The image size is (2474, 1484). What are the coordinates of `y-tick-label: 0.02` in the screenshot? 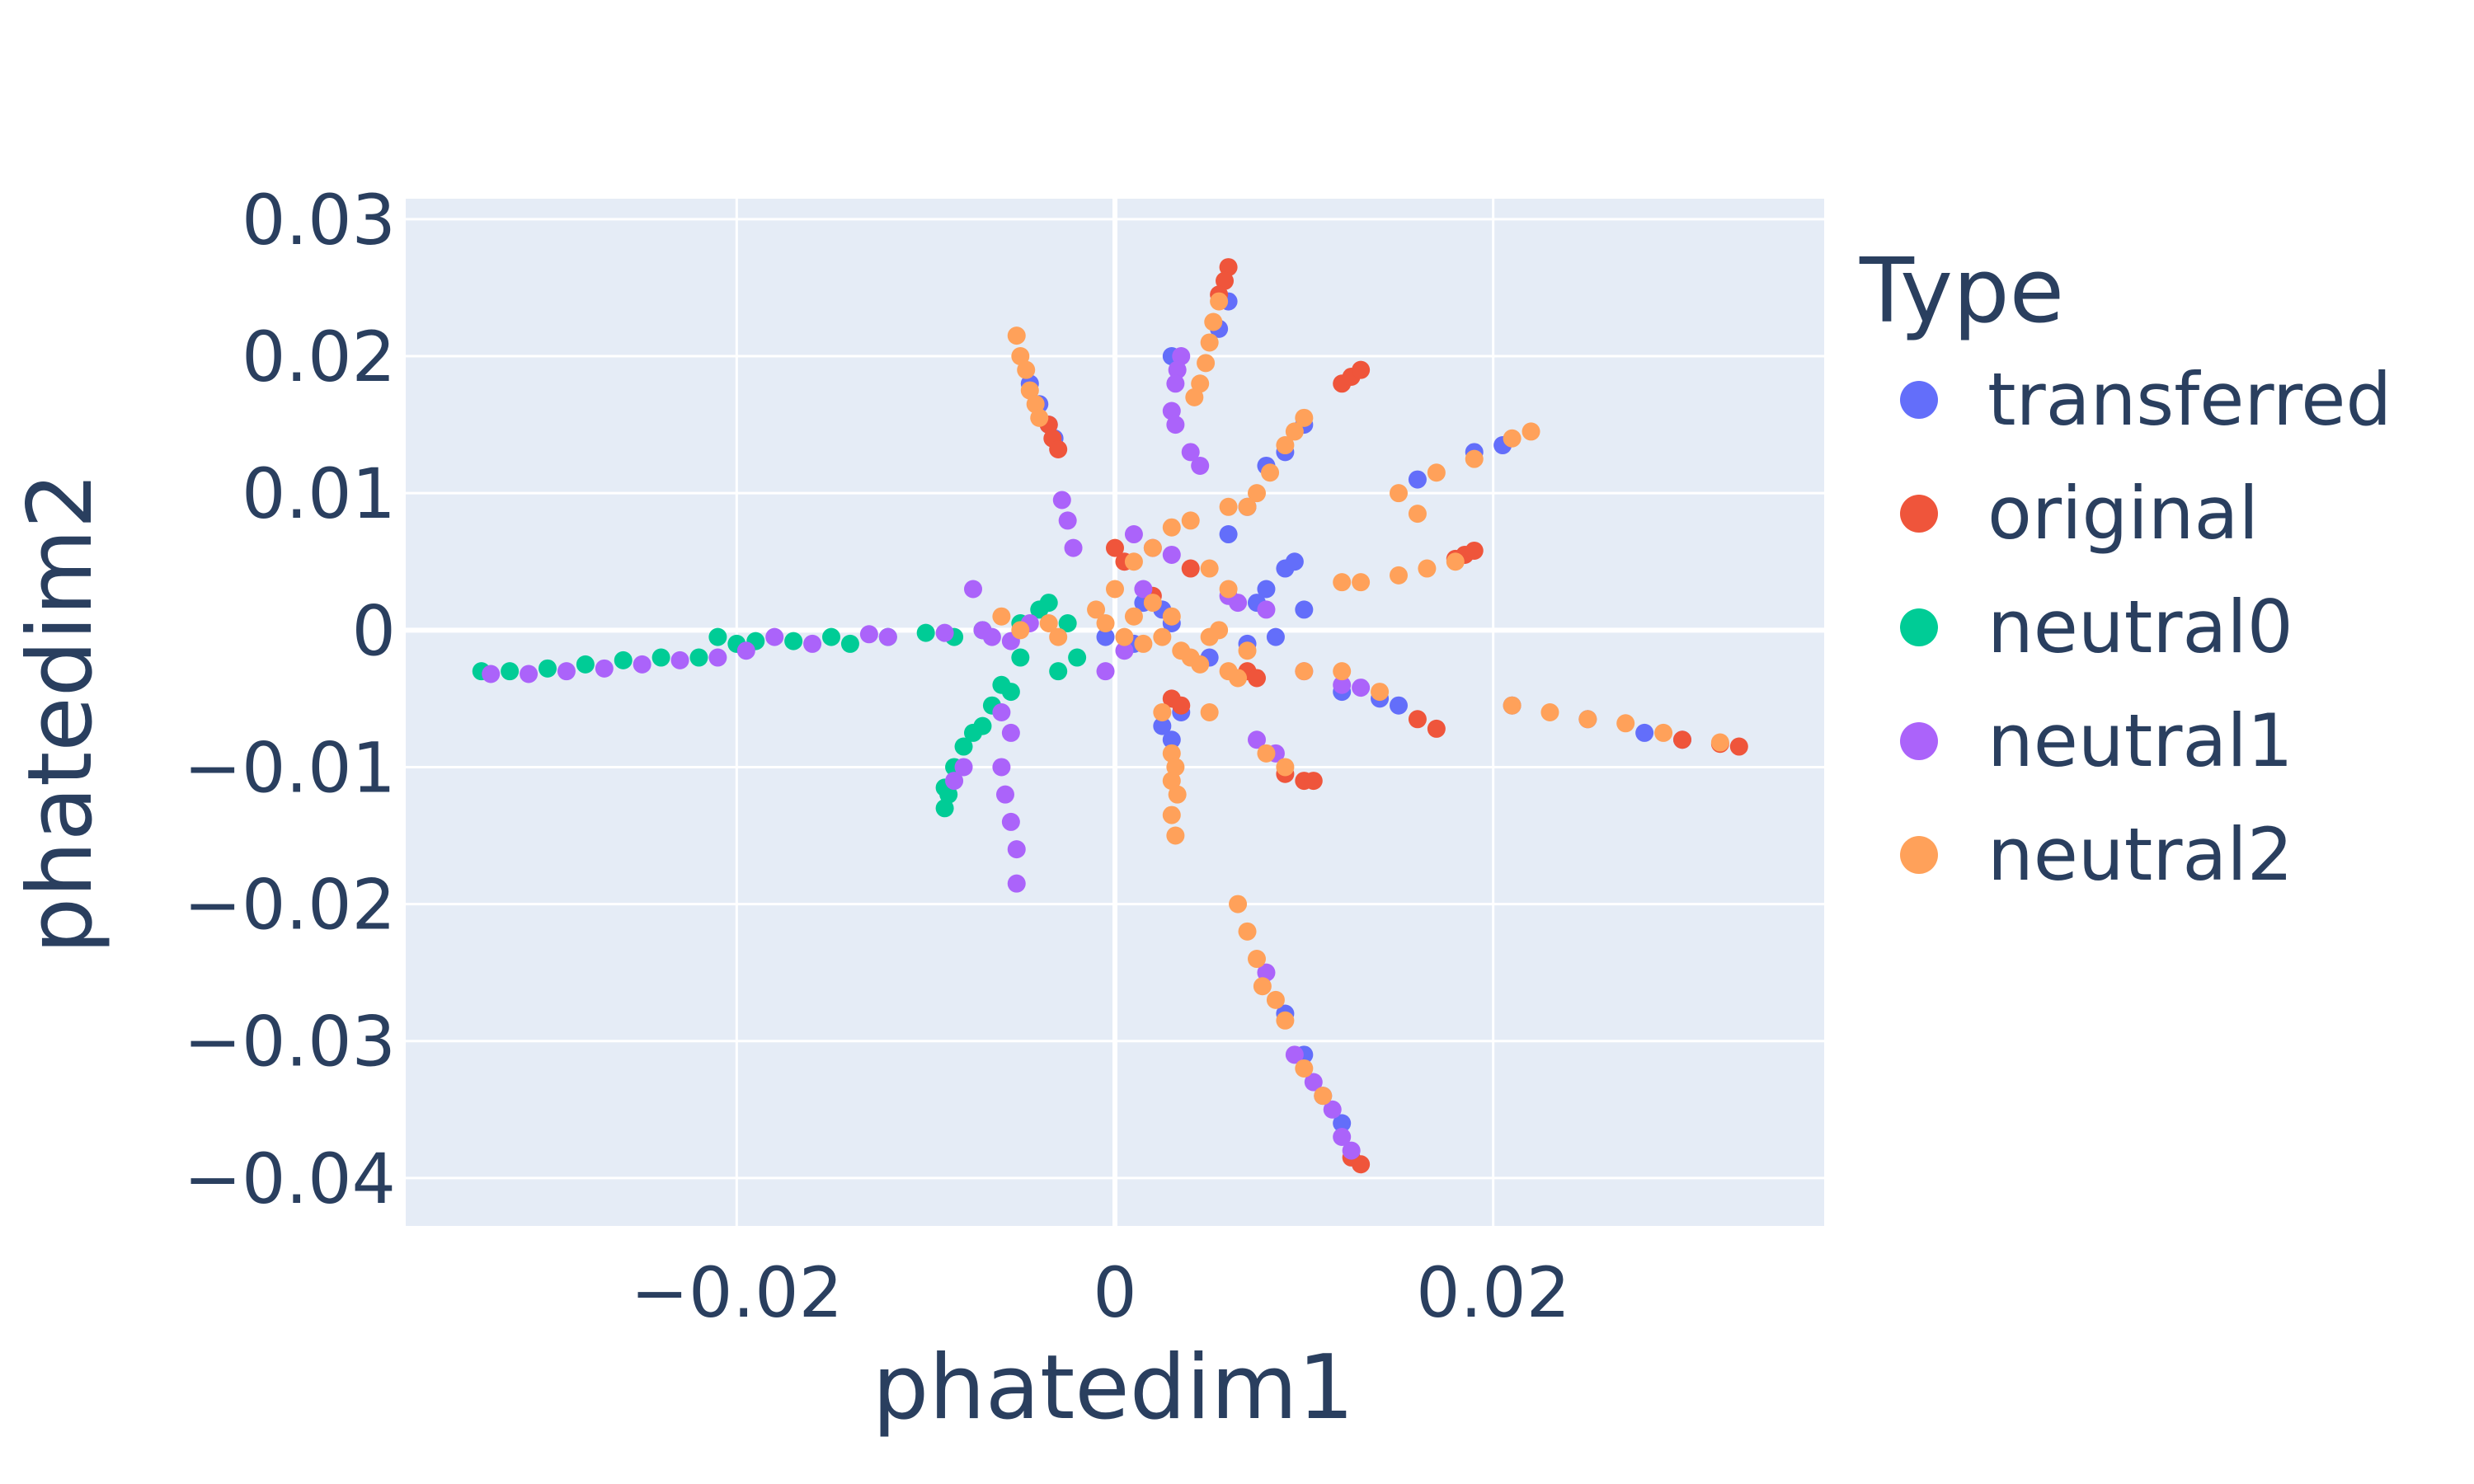 It's located at (319, 357).